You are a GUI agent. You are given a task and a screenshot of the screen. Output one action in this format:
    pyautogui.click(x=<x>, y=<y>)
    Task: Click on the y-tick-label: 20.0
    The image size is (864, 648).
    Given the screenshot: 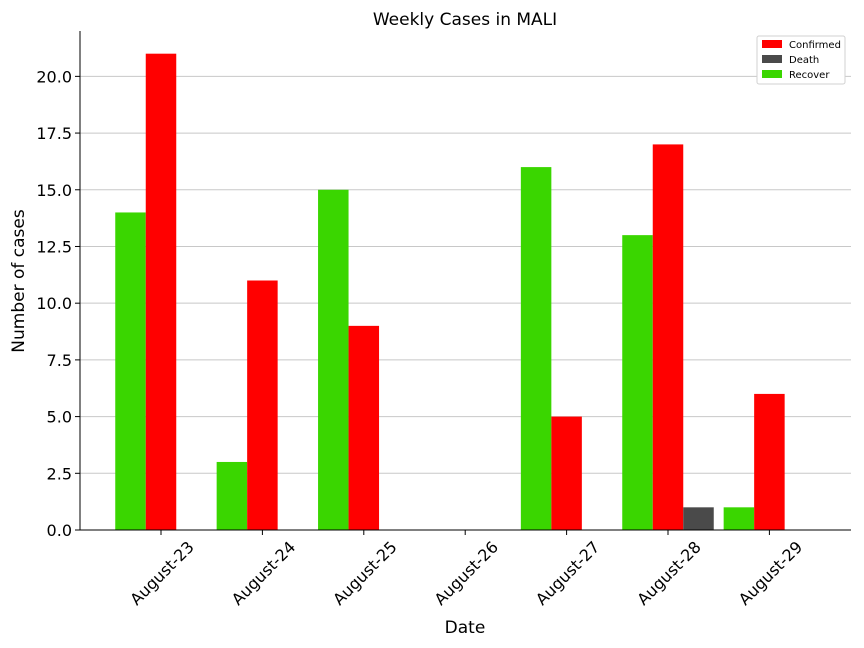 What is the action you would take?
    pyautogui.click(x=54, y=76)
    